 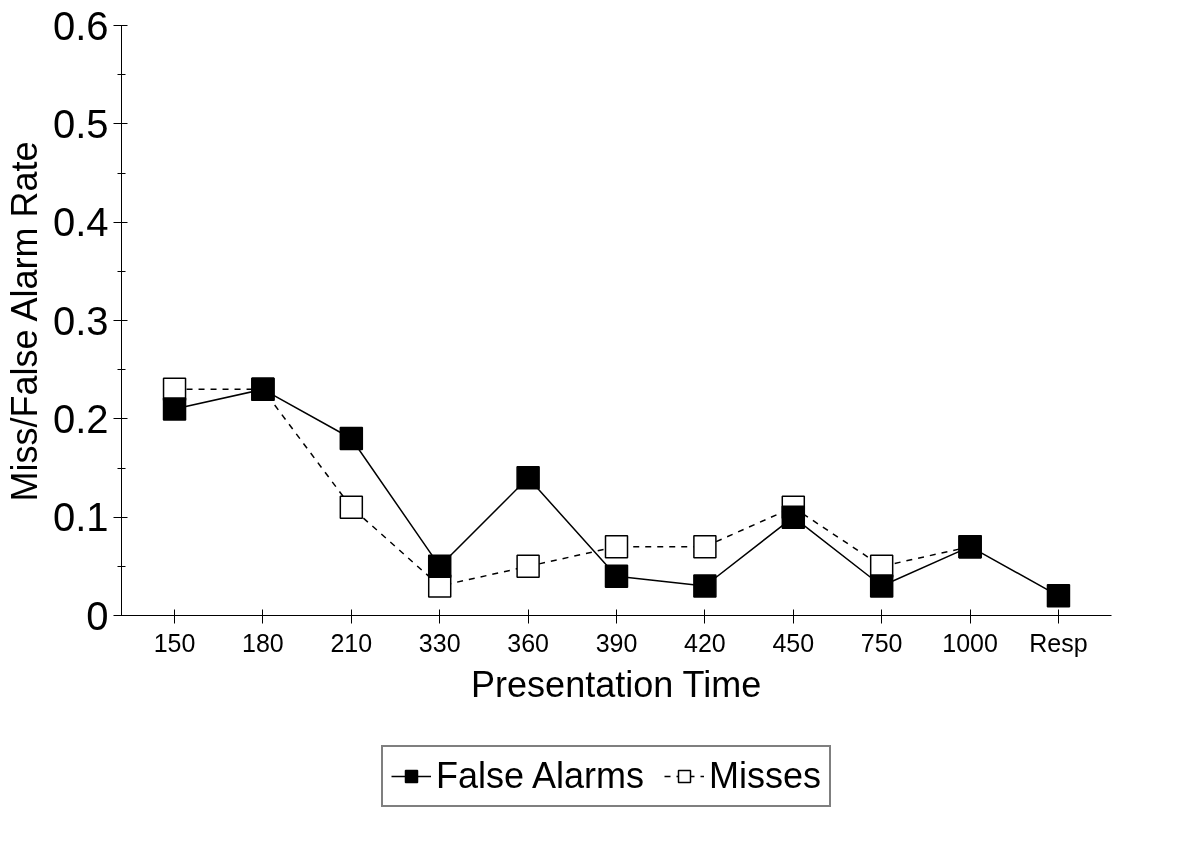 I want to click on y-axis-title: Miss/False Alarm Rate, so click(x=24, y=321).